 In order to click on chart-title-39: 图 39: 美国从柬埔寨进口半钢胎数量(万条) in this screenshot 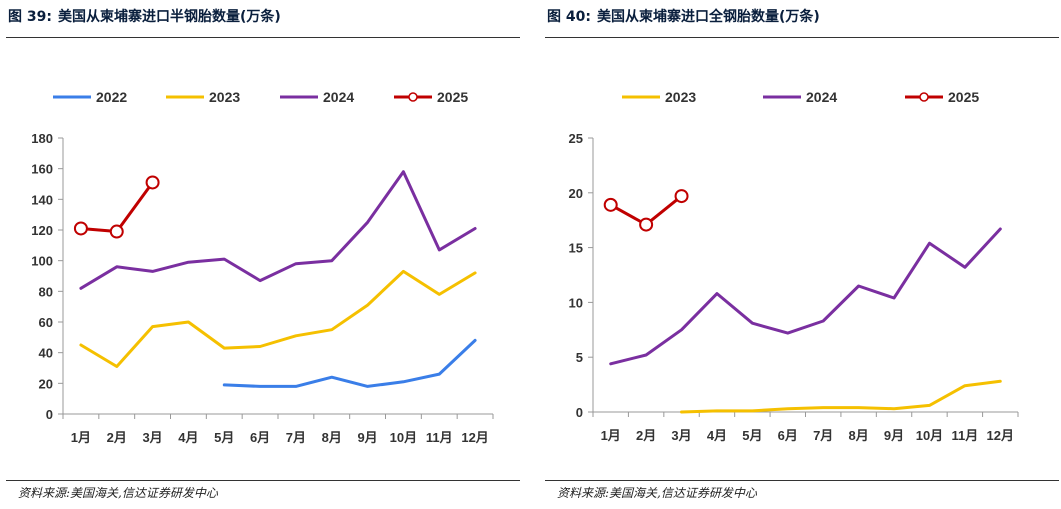, I will do `click(144, 16)`.